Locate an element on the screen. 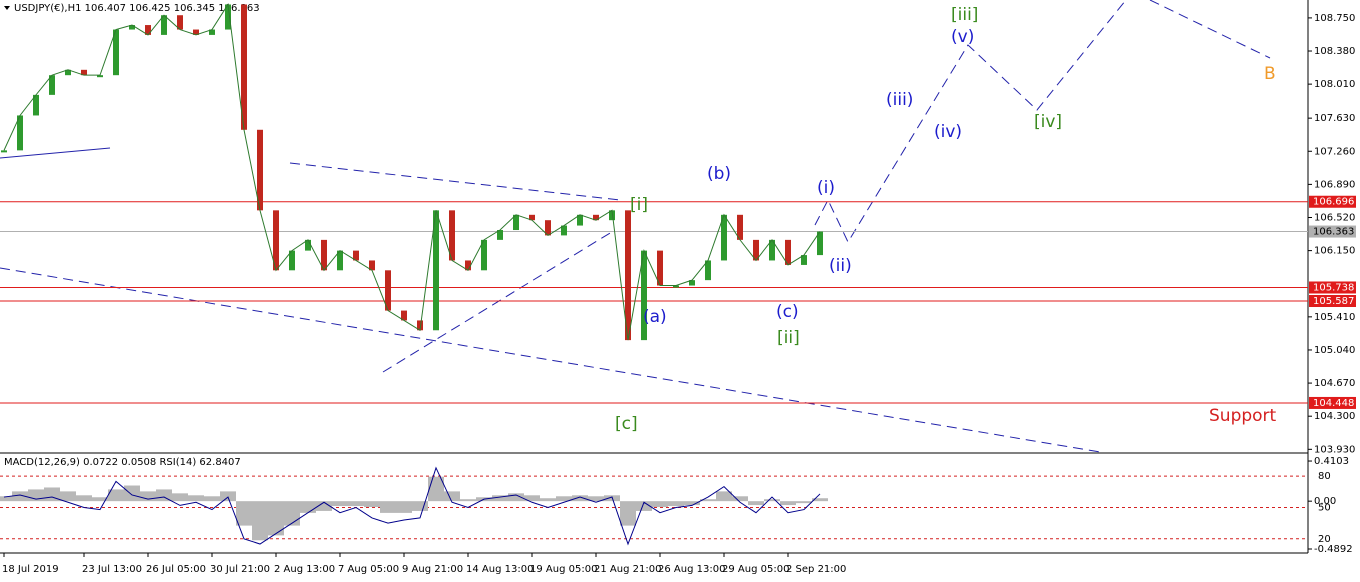 The width and height of the screenshot is (1360, 582). x-tick-label: 14 Aug 13:00 is located at coordinates (499, 569).